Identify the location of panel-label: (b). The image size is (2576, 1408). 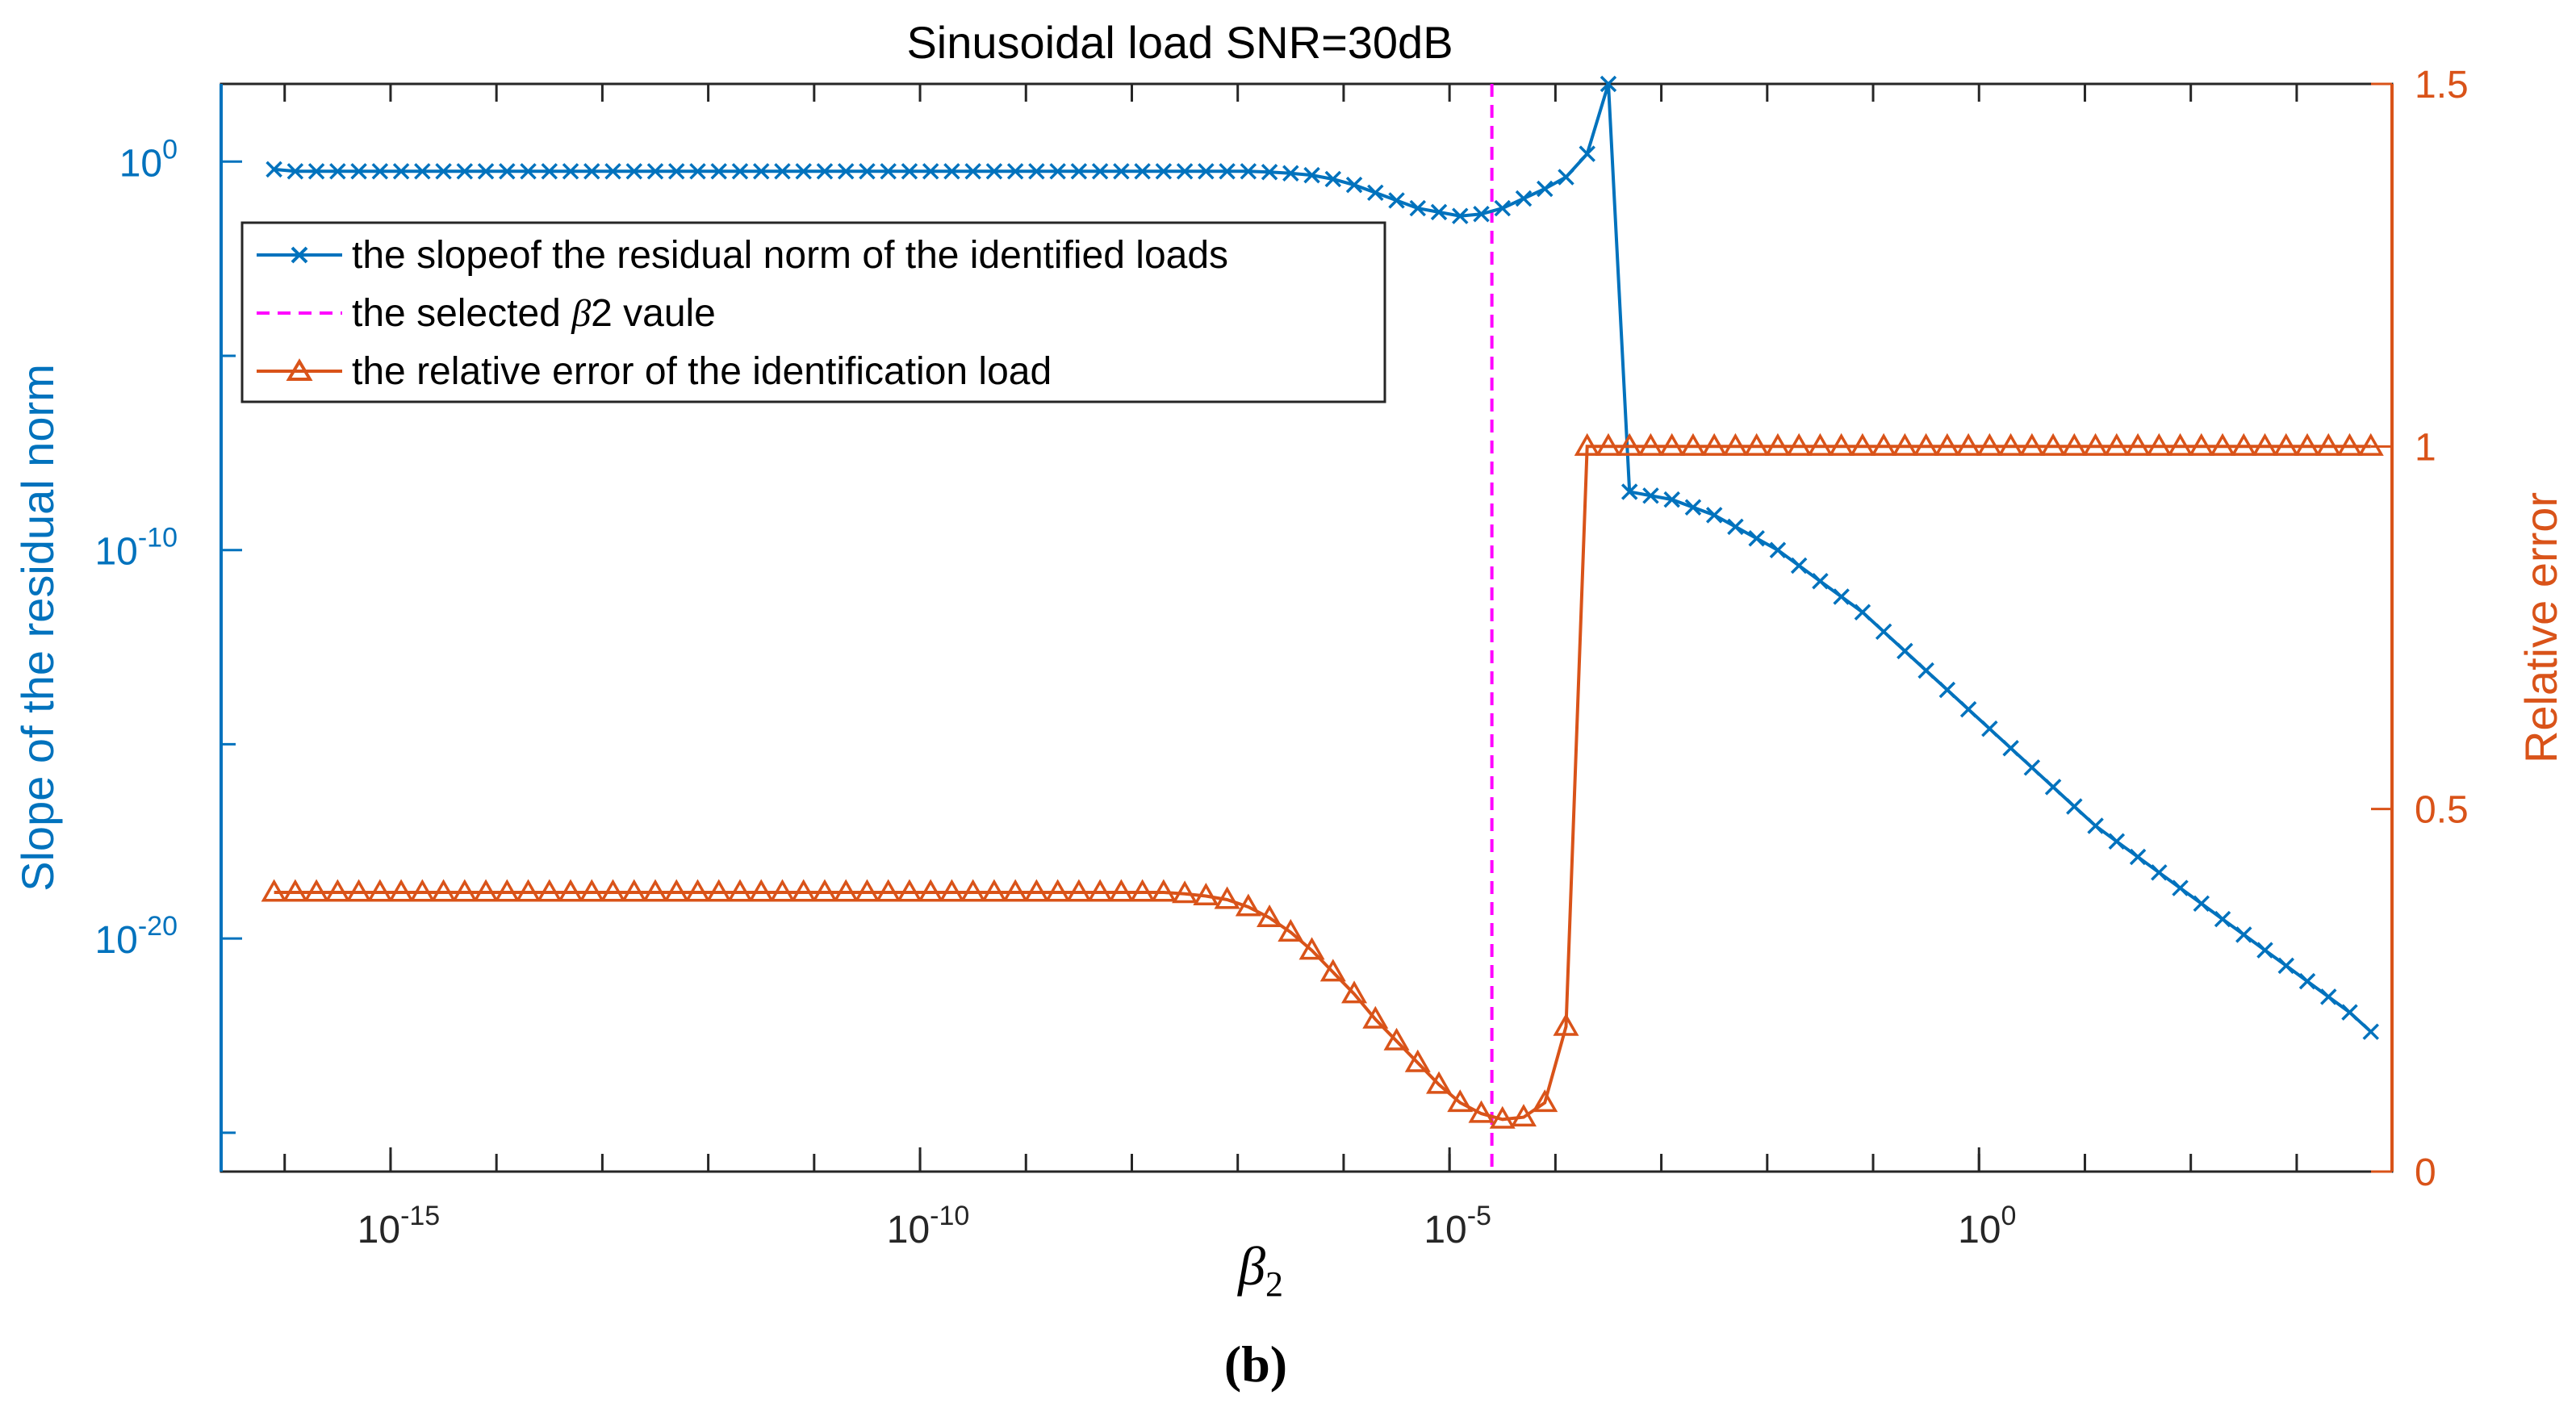
(1255, 1364).